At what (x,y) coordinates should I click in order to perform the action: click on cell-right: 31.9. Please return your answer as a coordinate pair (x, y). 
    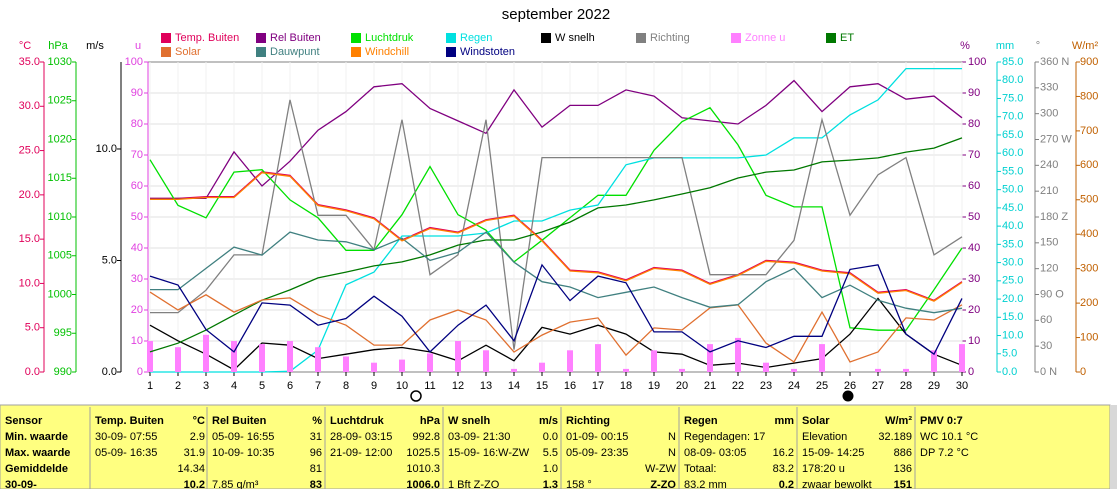
    Looking at the image, I should click on (194, 453).